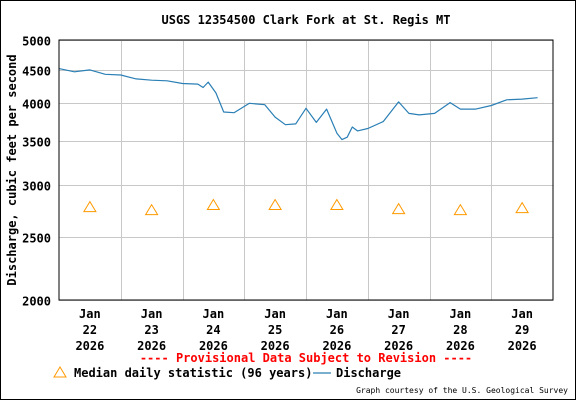 The image size is (576, 400). What do you see at coordinates (306, 20) in the screenshot?
I see `chart-title: USGS 12354500 Clark Fork at St. Regis MT` at bounding box center [306, 20].